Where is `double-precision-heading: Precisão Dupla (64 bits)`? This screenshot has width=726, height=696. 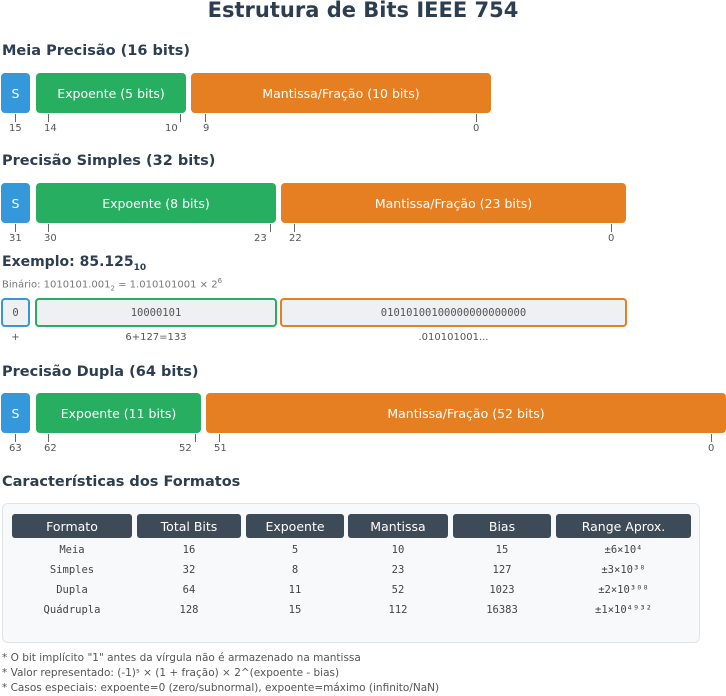
double-precision-heading: Precisão Dupla (64 bits) is located at coordinates (100, 372).